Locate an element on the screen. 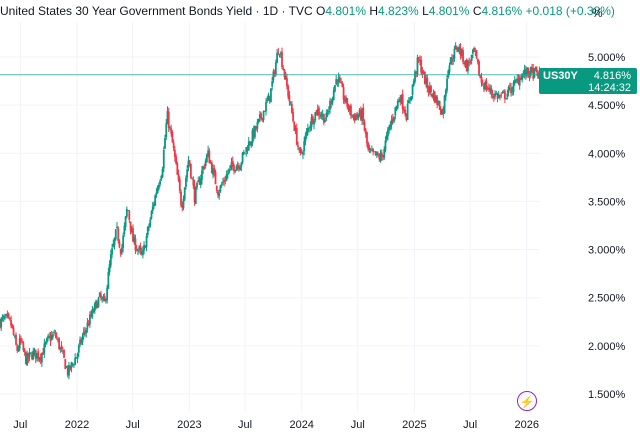  legend-high-value: 4.823% is located at coordinates (398, 11).